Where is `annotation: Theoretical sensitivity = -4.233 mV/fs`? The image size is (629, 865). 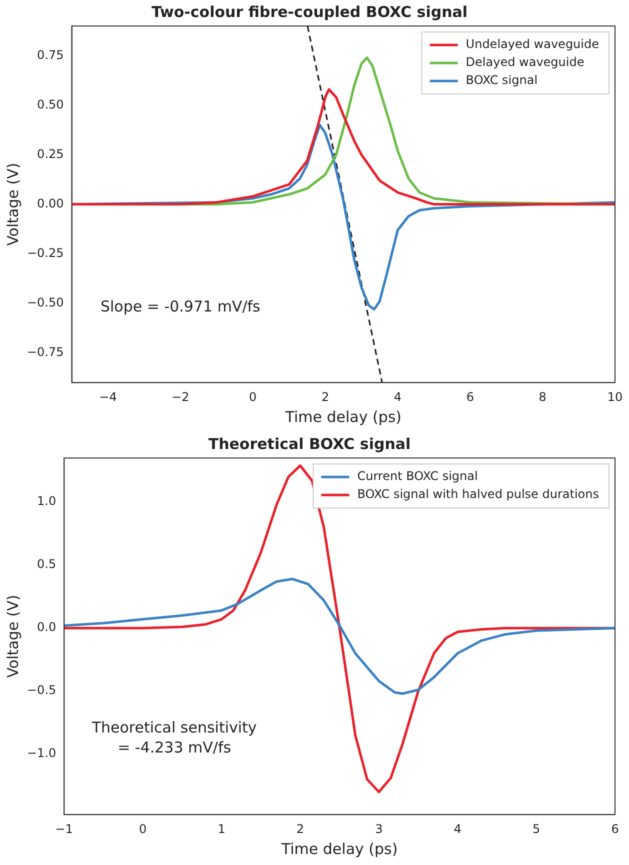 annotation: Theoretical sensitivity = -4.233 mV/fs is located at coordinates (173, 737).